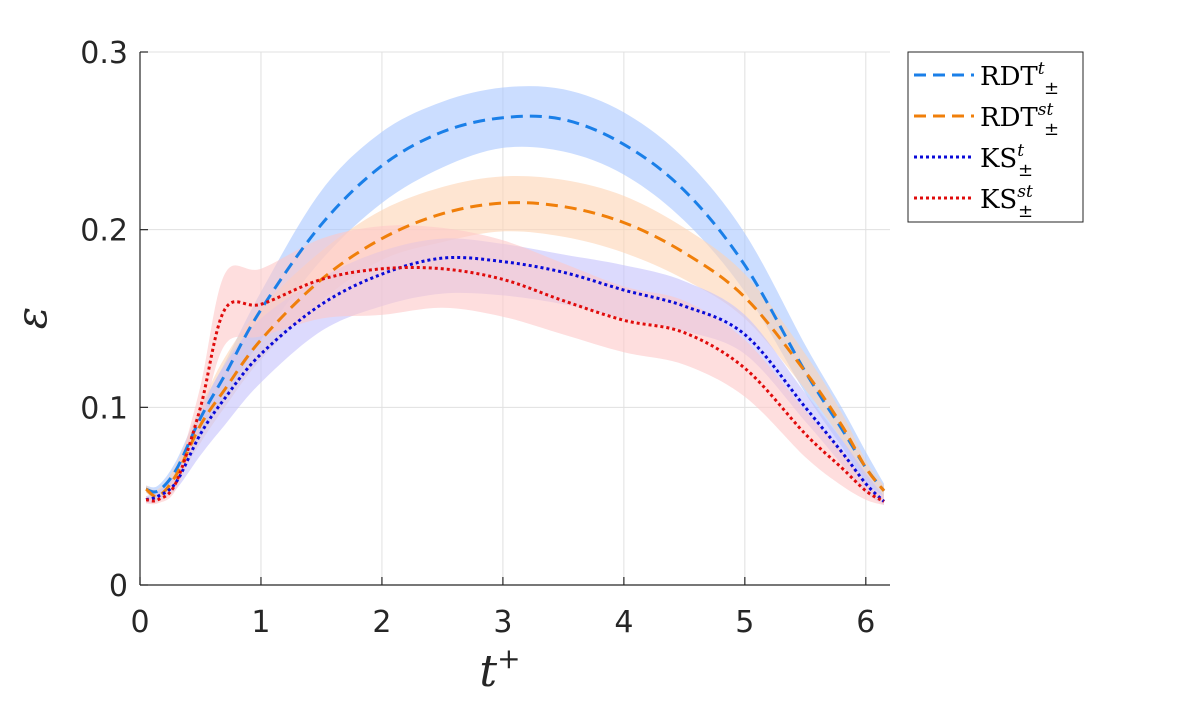 The height and width of the screenshot is (706, 1177). What do you see at coordinates (104, 231) in the screenshot?
I see `y-tick-label: 0.2` at bounding box center [104, 231].